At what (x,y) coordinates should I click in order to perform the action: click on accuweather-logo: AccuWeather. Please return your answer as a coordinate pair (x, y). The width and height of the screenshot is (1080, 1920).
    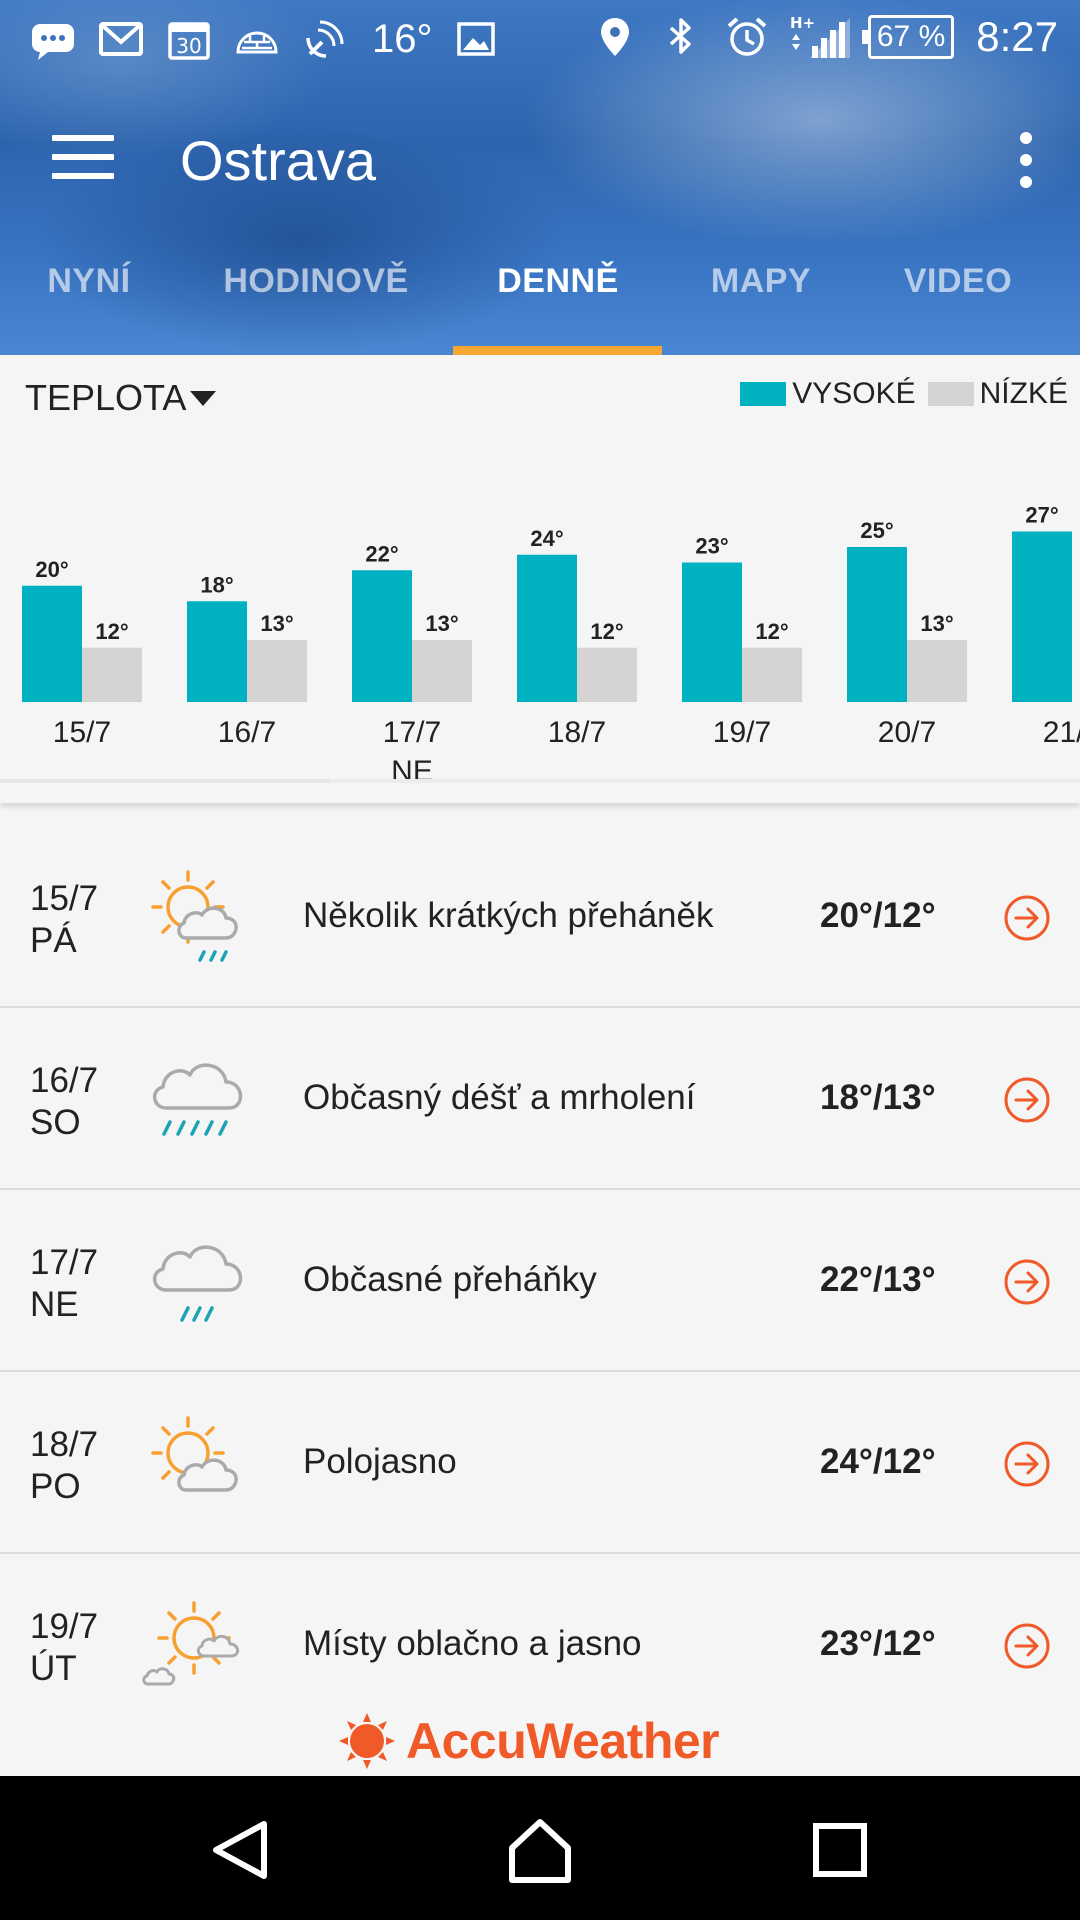
    Looking at the image, I should click on (529, 1741).